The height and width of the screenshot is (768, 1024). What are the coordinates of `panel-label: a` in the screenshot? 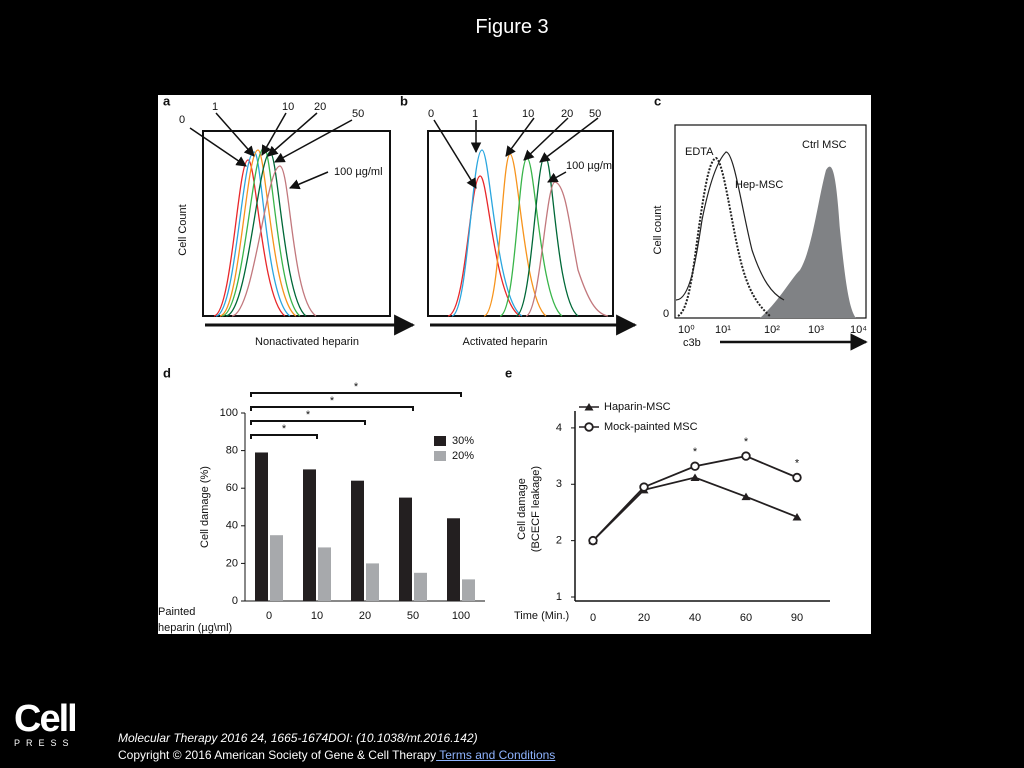 It's located at (167, 100).